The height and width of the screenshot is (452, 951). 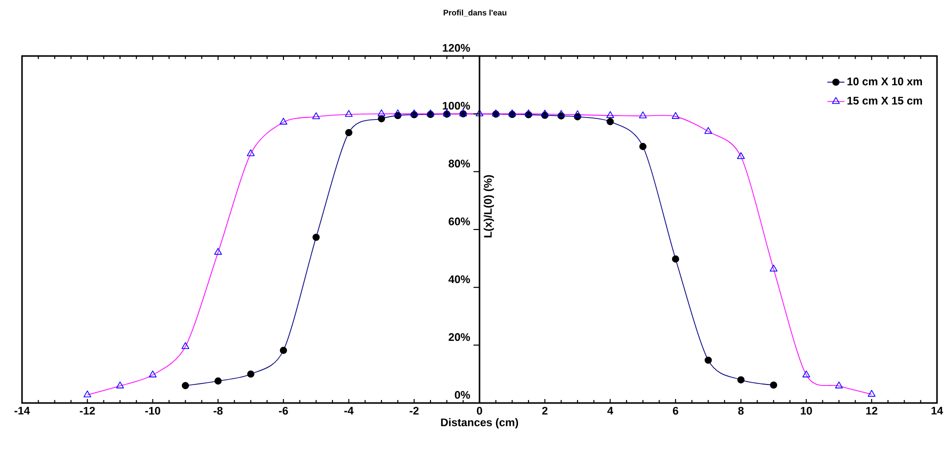 What do you see at coordinates (22, 410) in the screenshot?
I see `x-tick-label: -14` at bounding box center [22, 410].